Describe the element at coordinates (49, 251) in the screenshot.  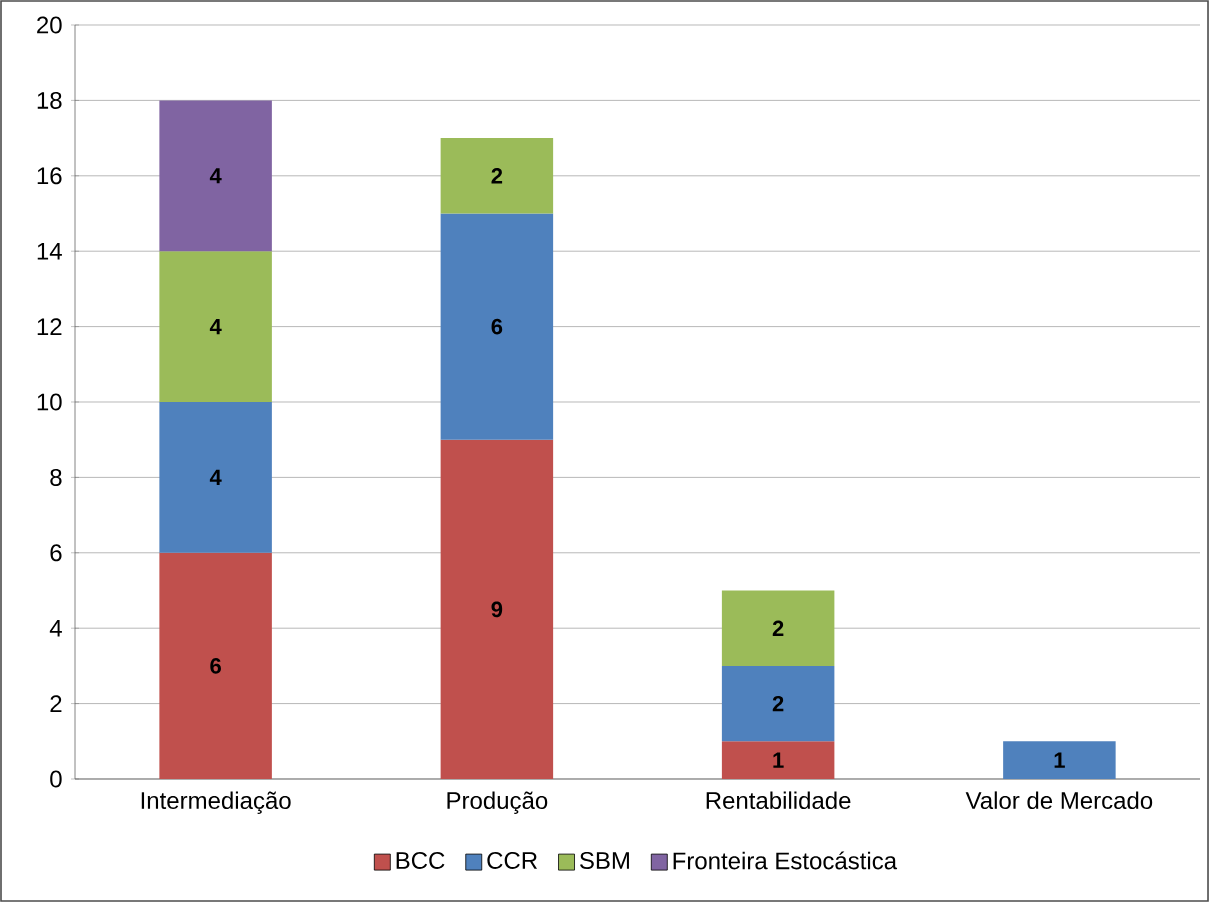
I see `y-tick-label: 14` at that location.